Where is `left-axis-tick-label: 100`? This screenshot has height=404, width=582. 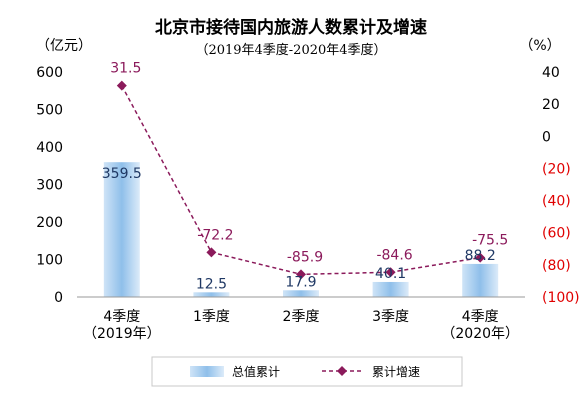
left-axis-tick-label: 100 is located at coordinates (49, 261).